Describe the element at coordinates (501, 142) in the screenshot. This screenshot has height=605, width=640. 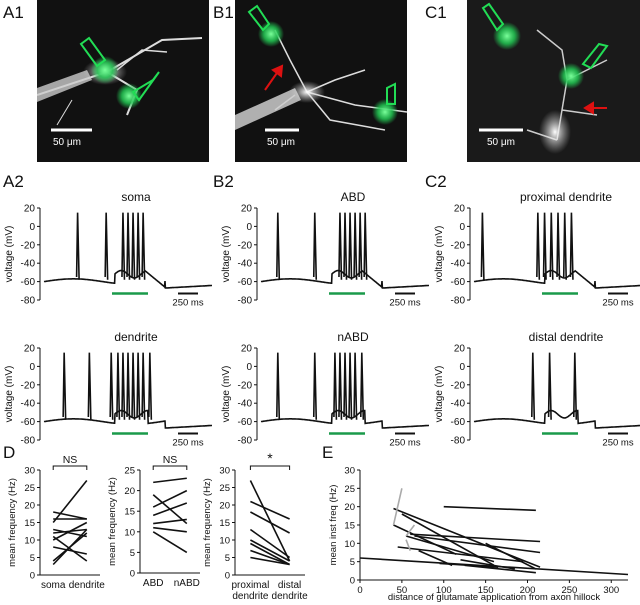
I see `scale-bar-label: 50 μm` at that location.